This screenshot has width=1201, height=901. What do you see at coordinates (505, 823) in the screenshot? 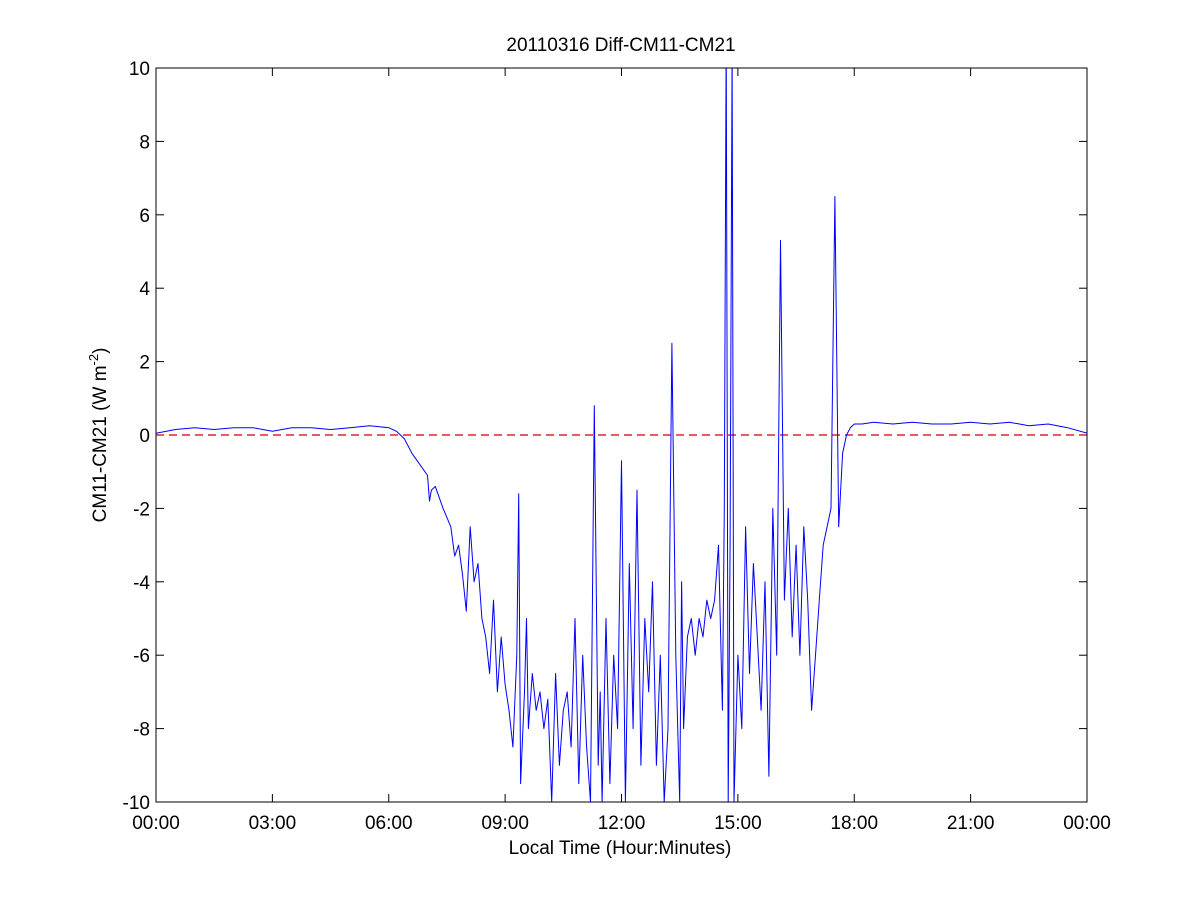
I see `x-tick-label: 09:00` at bounding box center [505, 823].